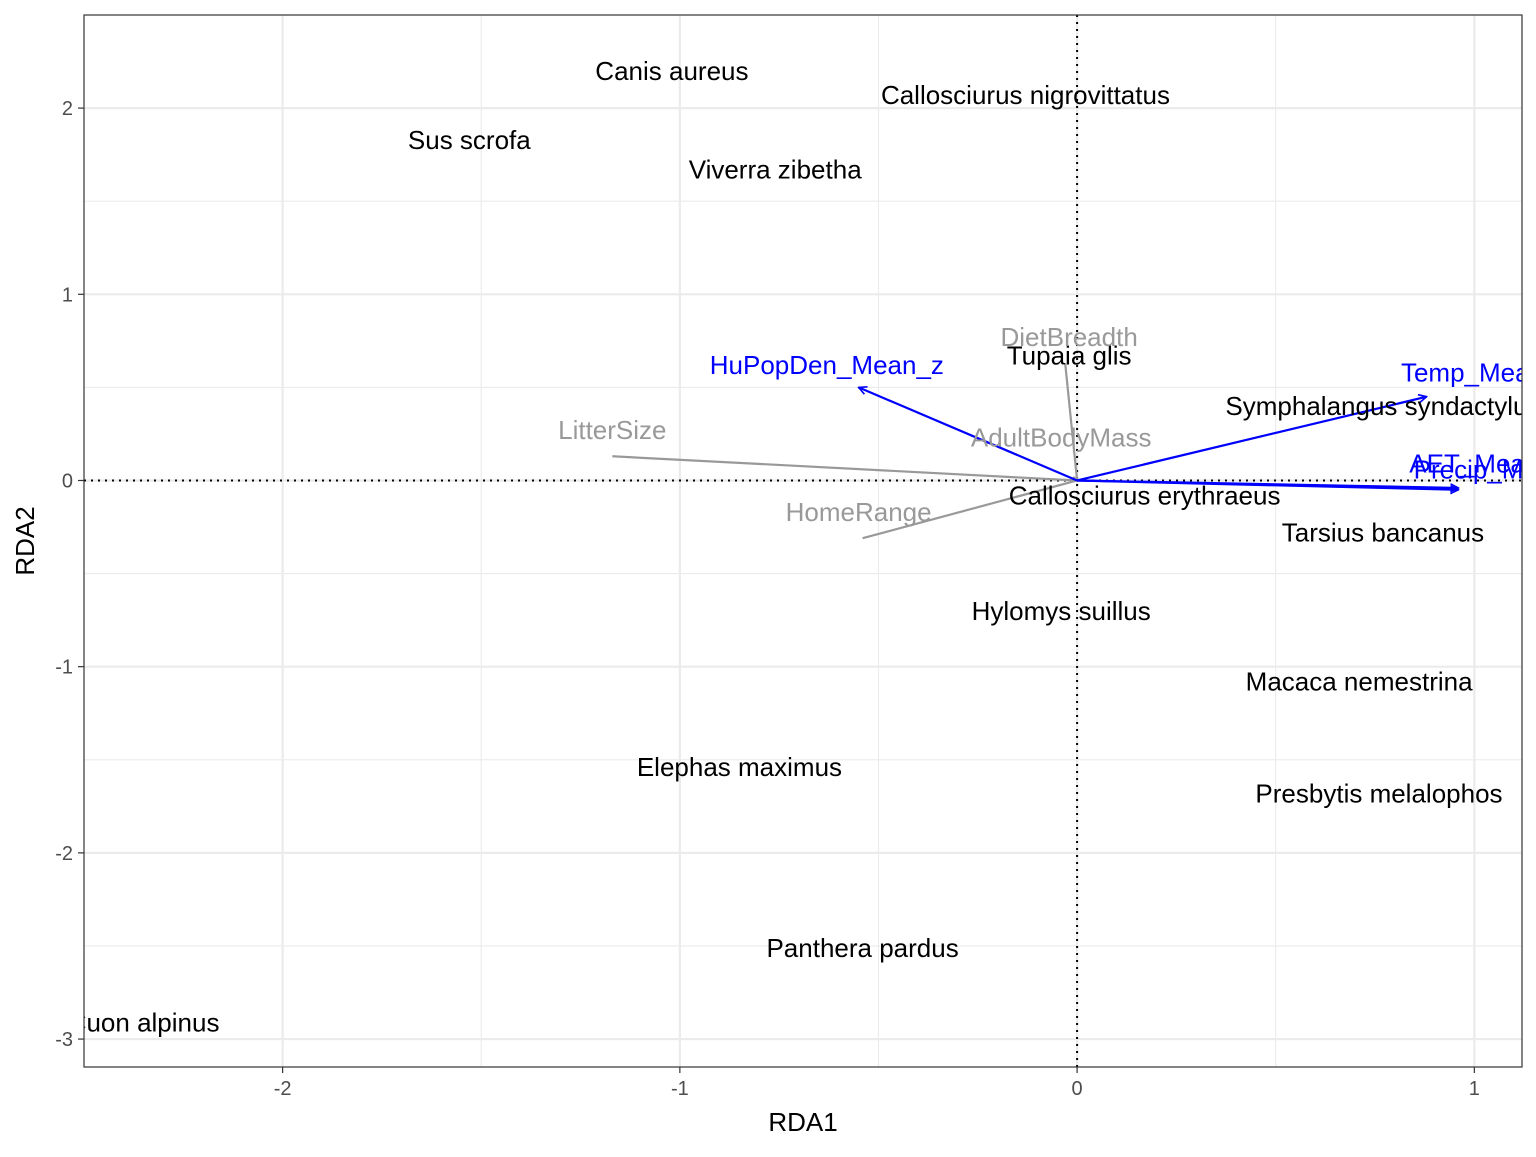  I want to click on y-tick-label: -2, so click(64, 854).